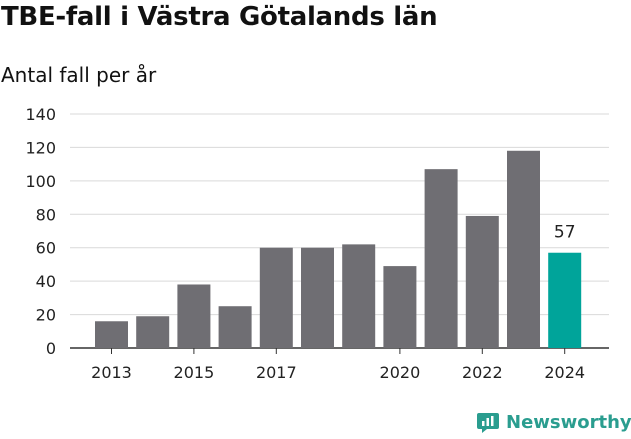  I want to click on chart-subtitle: Antal fall per år, so click(79, 75).